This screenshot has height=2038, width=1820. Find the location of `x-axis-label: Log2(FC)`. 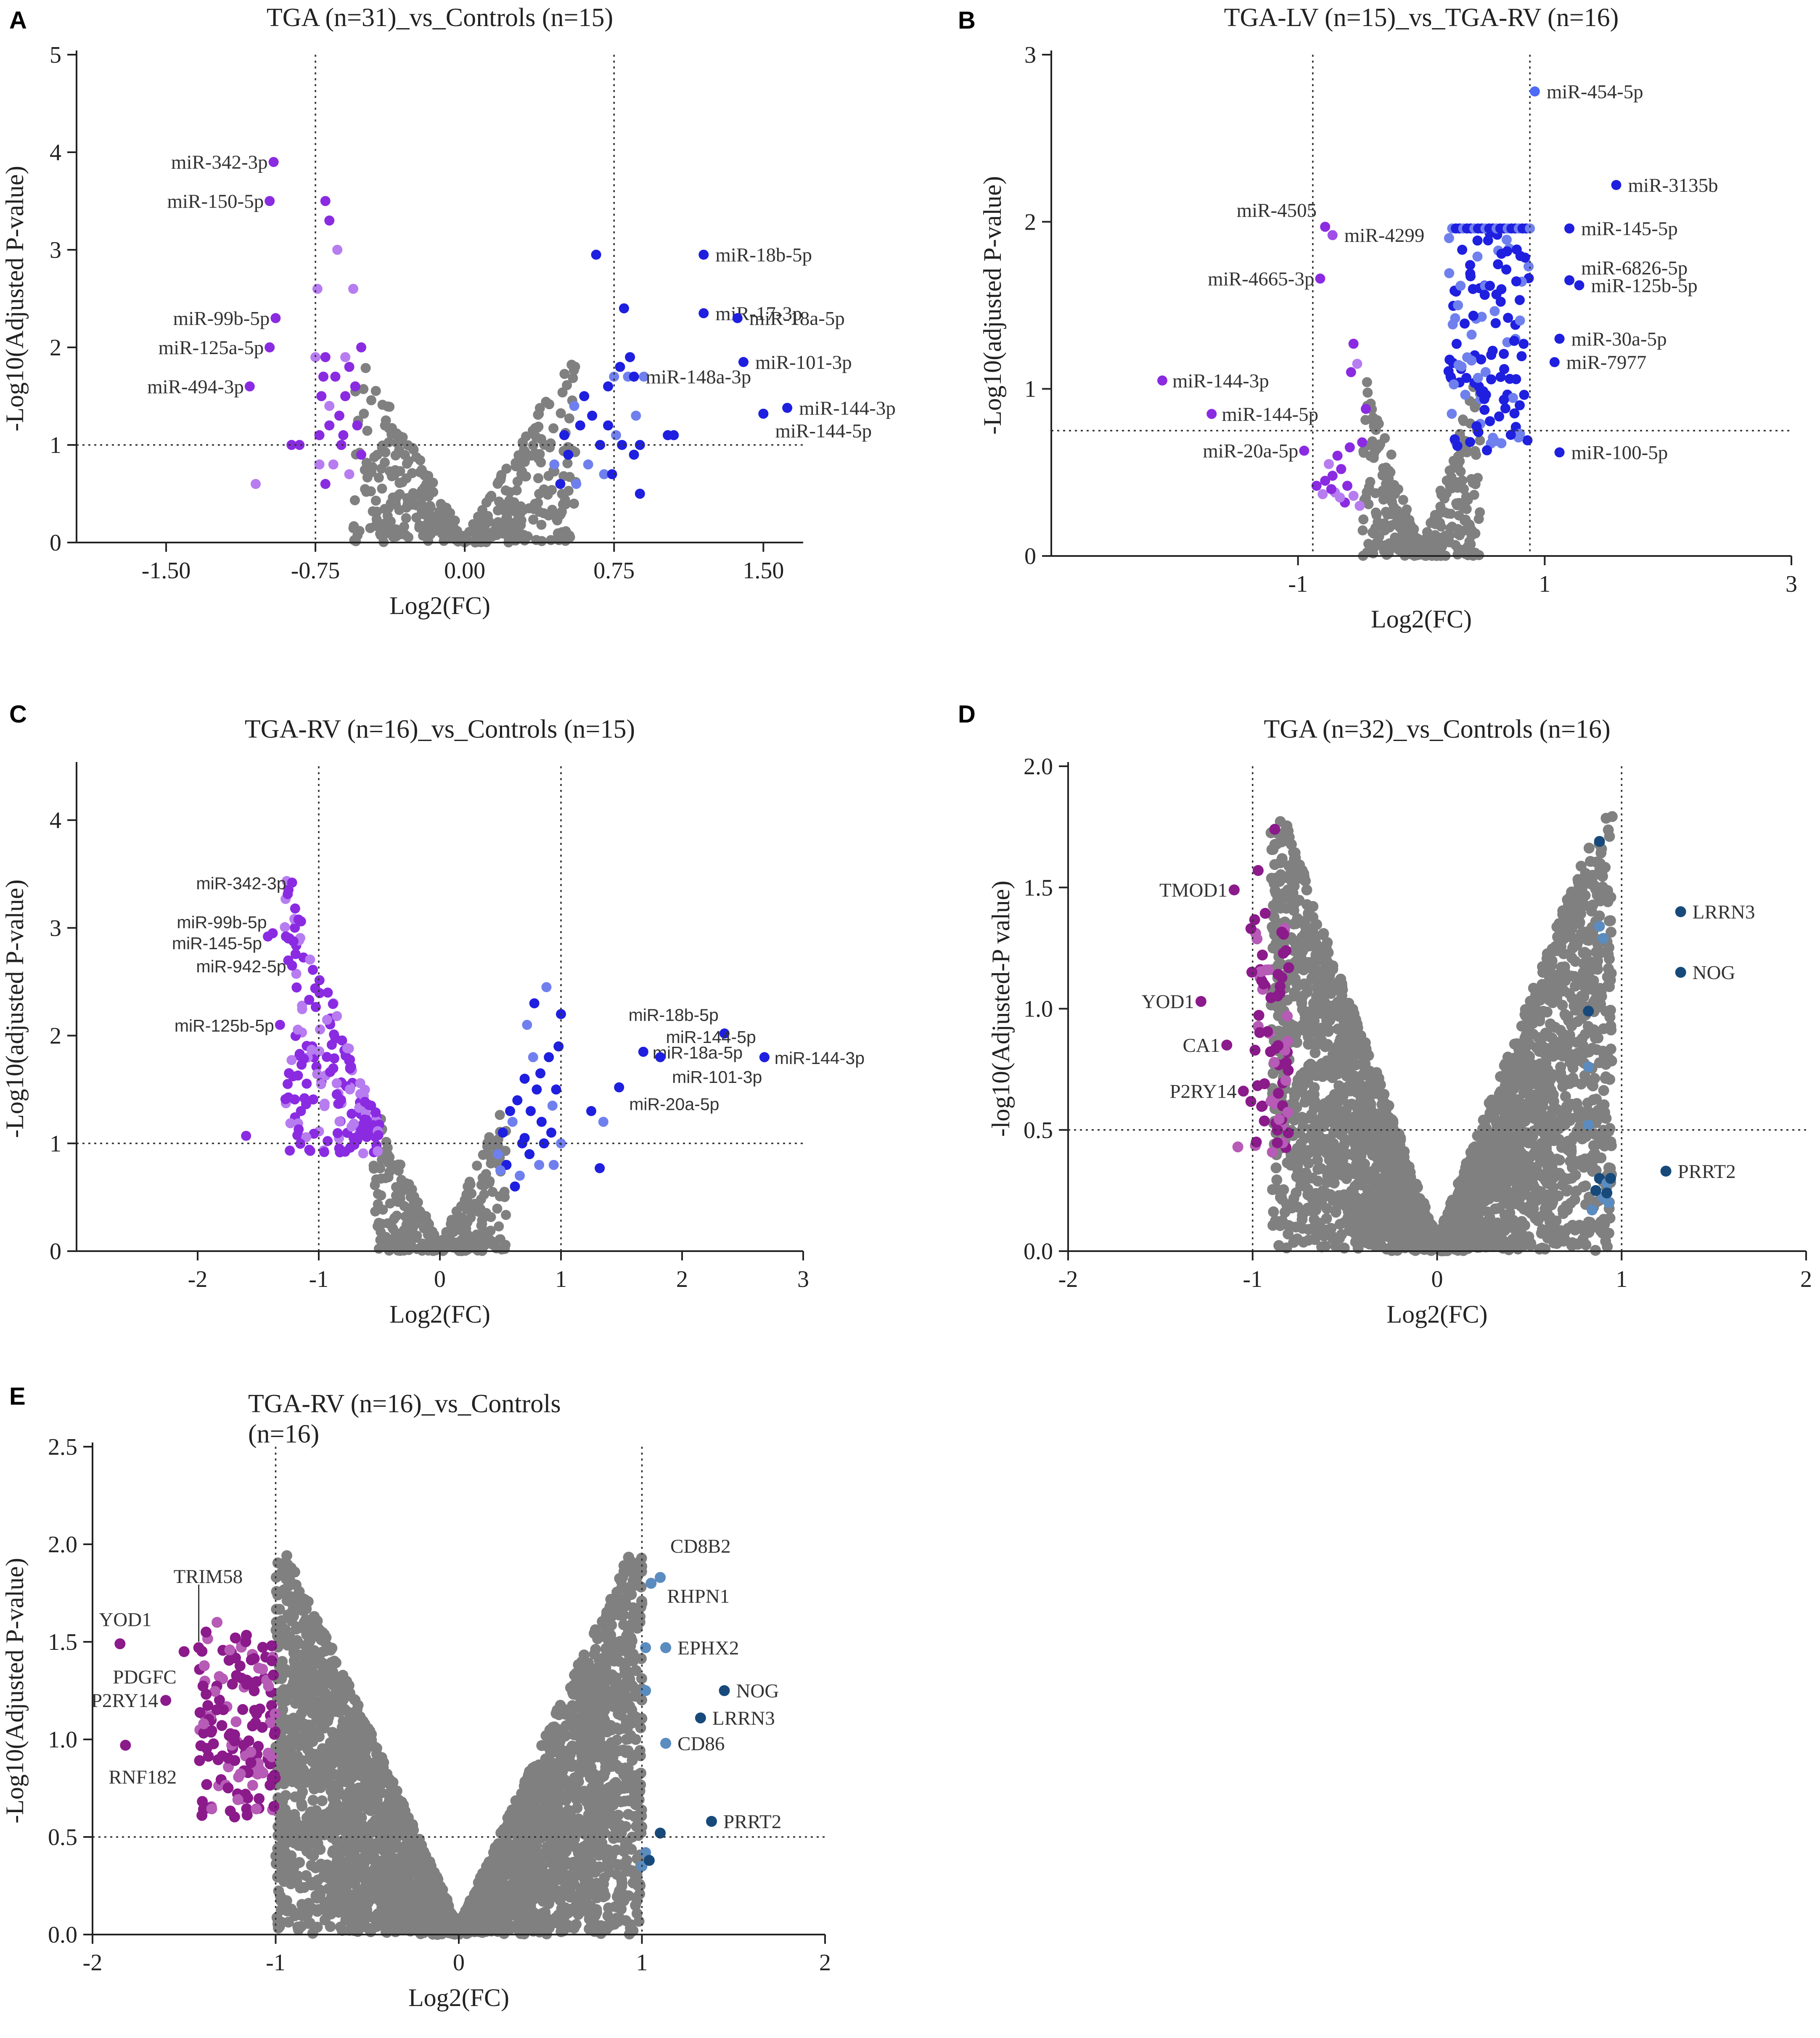

x-axis-label: Log2(FC) is located at coordinates (1421, 619).